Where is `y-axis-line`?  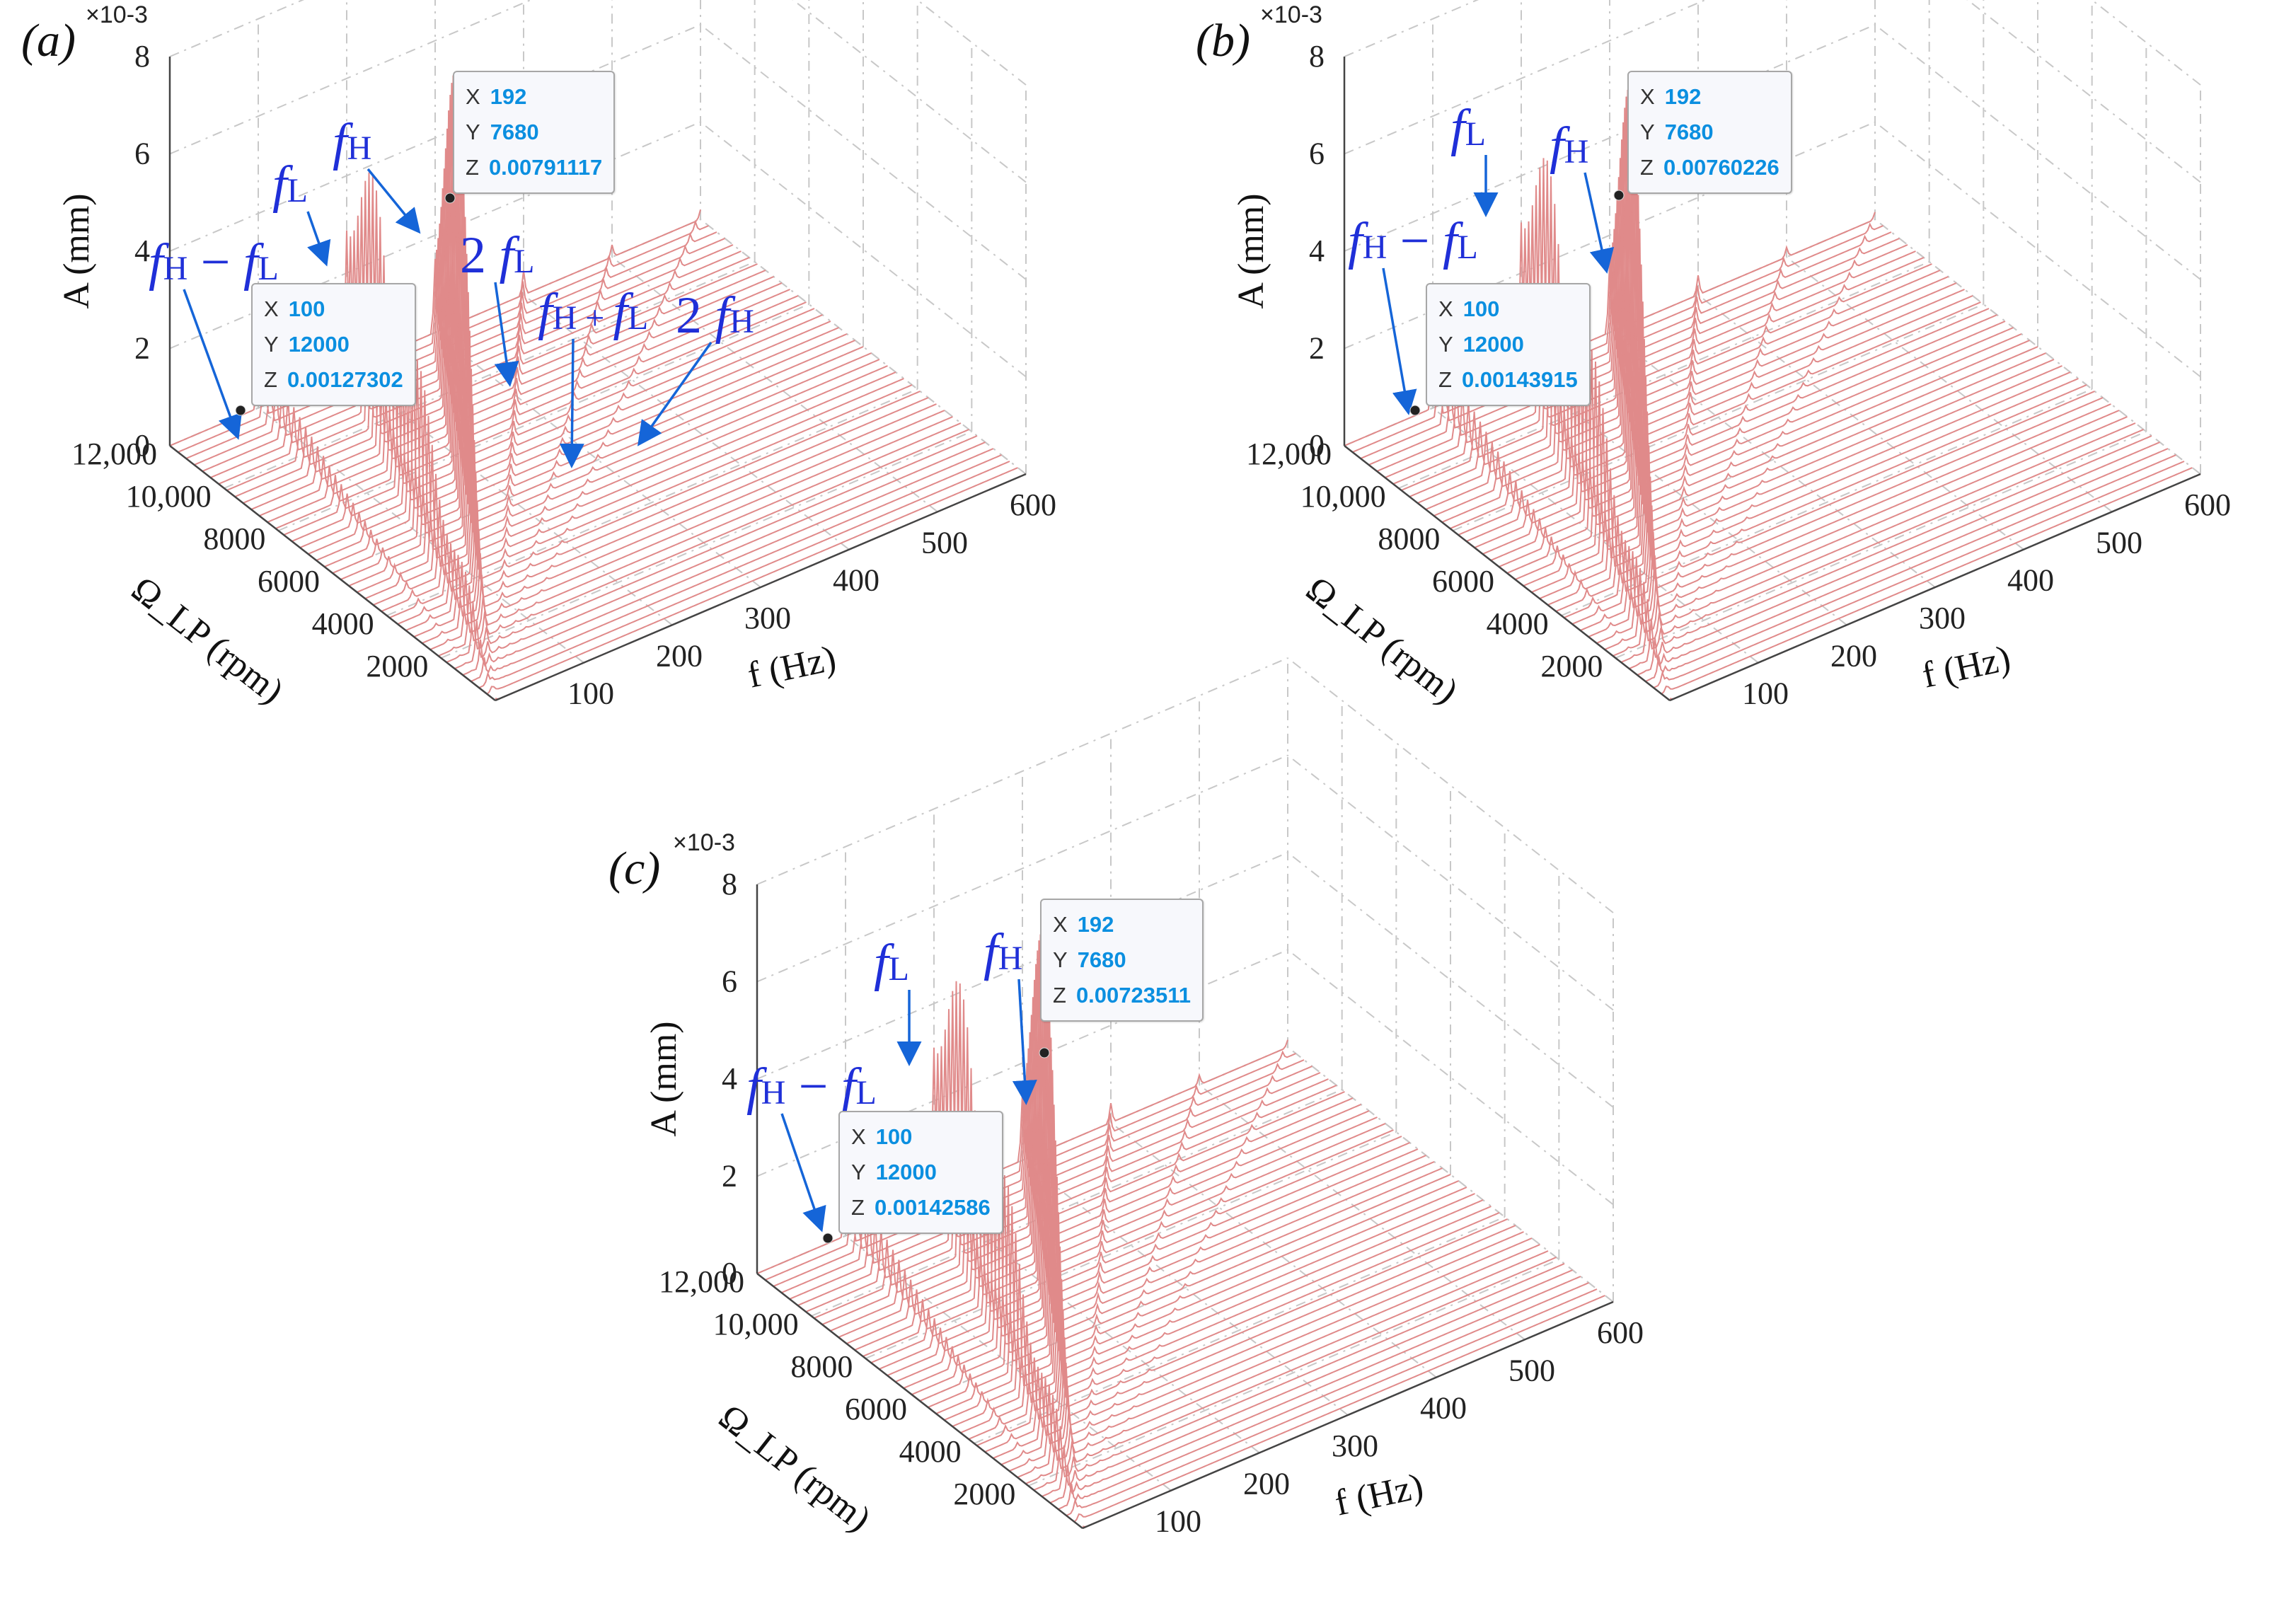 y-axis-line is located at coordinates (1507, 573).